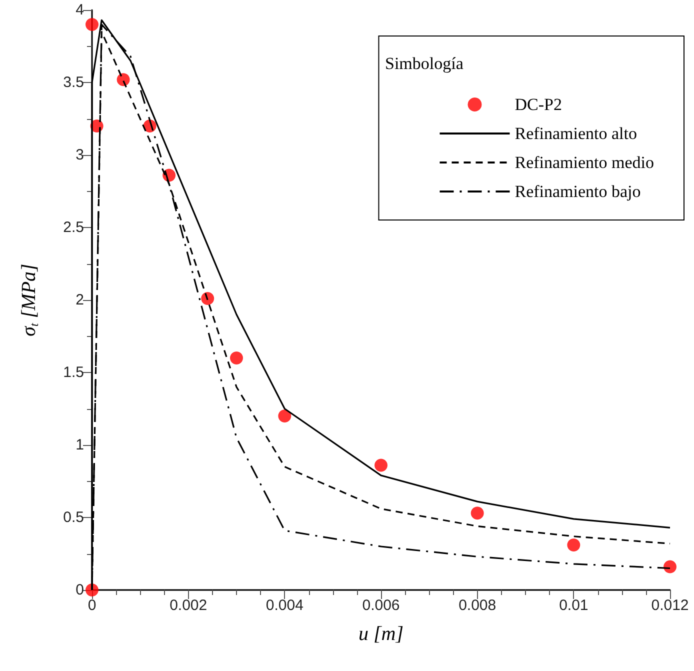 The height and width of the screenshot is (671, 694). Describe the element at coordinates (576, 133) in the screenshot. I see `legend-label: Refinamiento alto` at that location.